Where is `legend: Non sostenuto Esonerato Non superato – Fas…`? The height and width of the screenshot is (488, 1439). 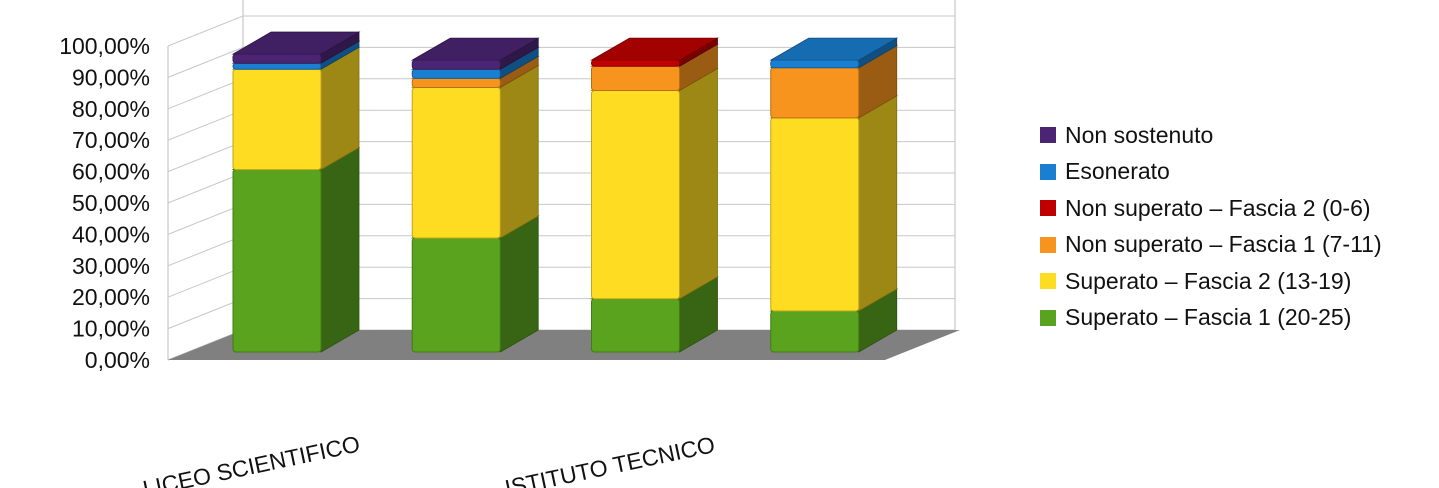 legend: Non sostenuto Esonerato Non superato – Fas… is located at coordinates (1211, 226).